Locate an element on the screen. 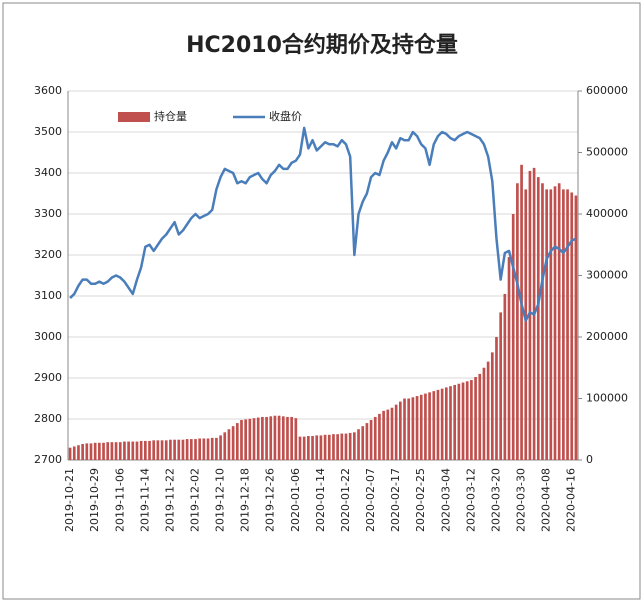 The width and height of the screenshot is (644, 603). x-tick-label: 2020-02-07 is located at coordinates (370, 500).